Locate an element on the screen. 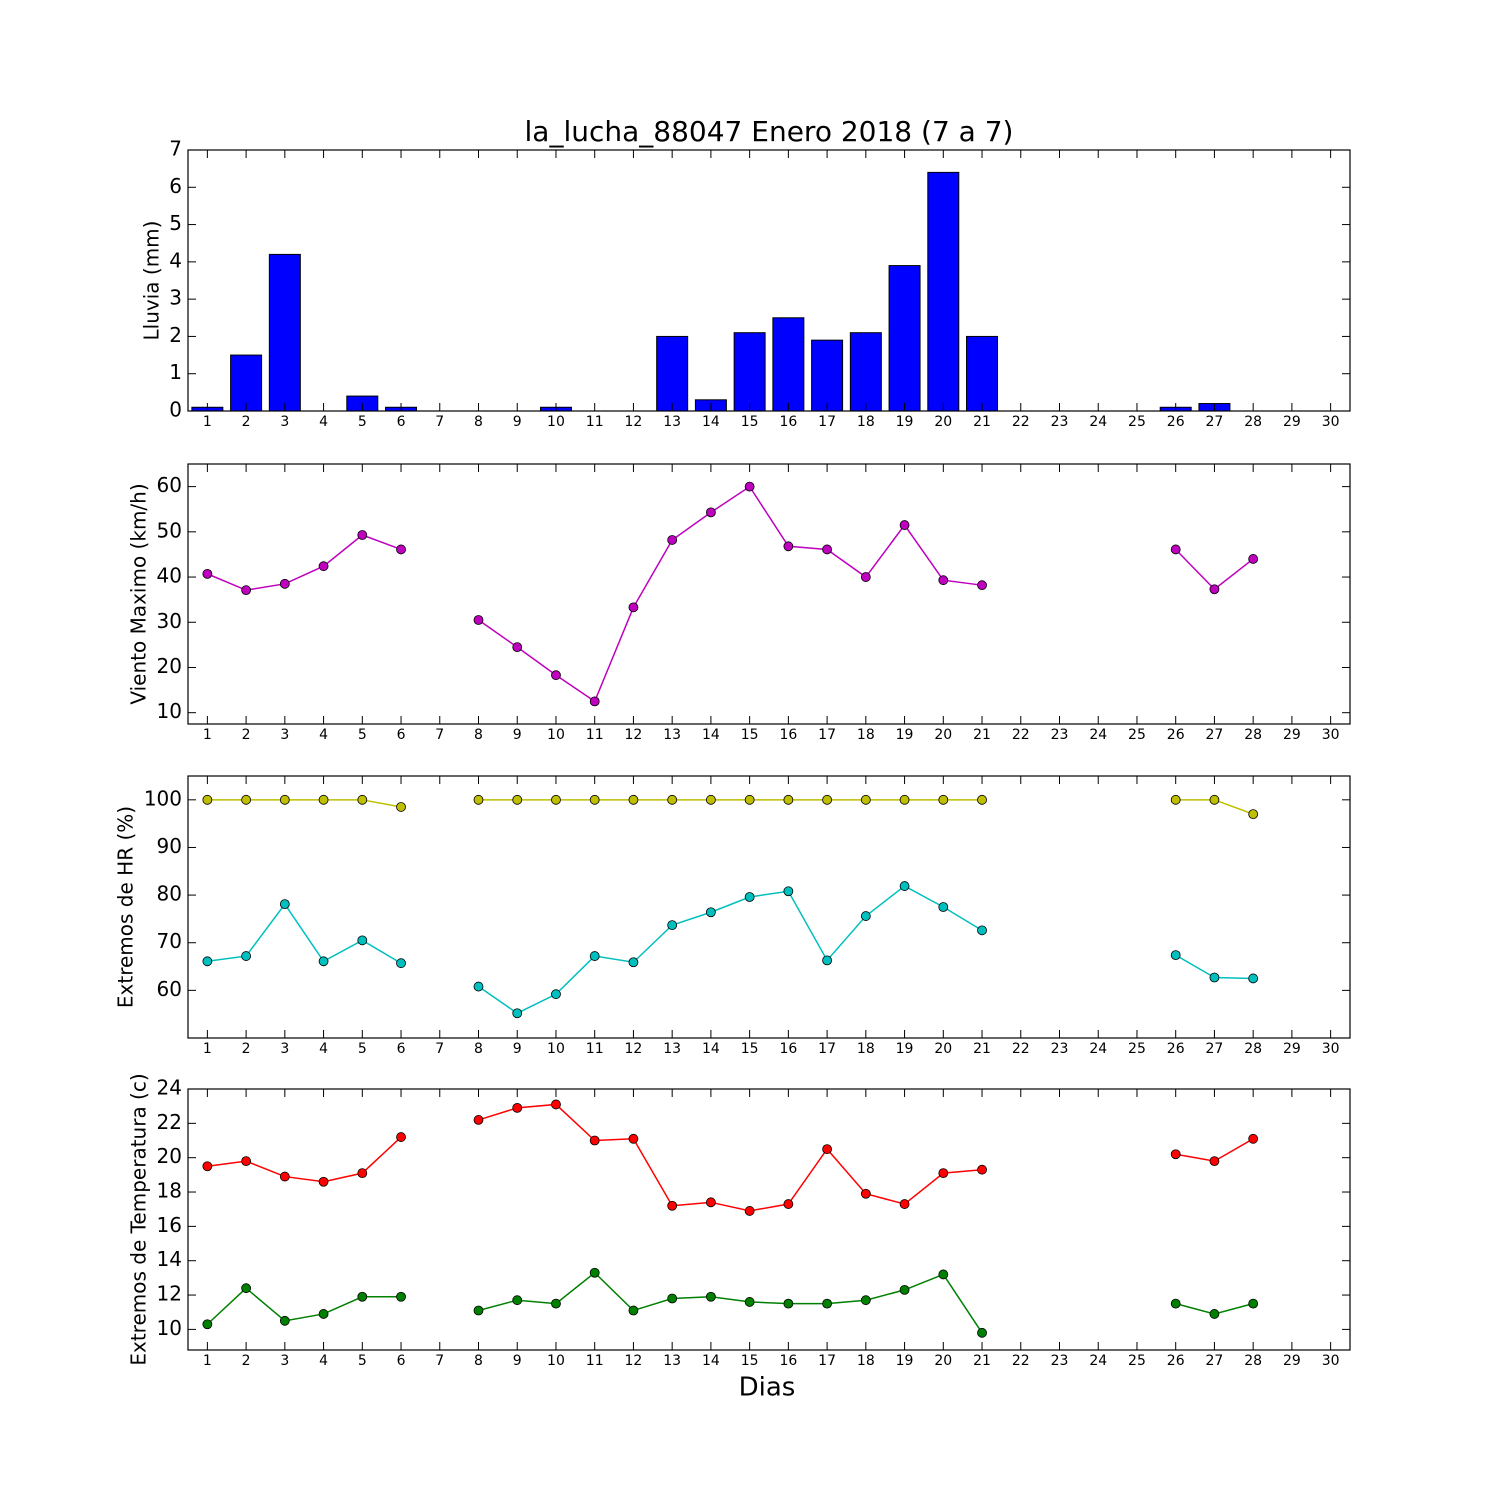 The width and height of the screenshot is (1500, 1500). x-tick-label: 29 is located at coordinates (1292, 1049).